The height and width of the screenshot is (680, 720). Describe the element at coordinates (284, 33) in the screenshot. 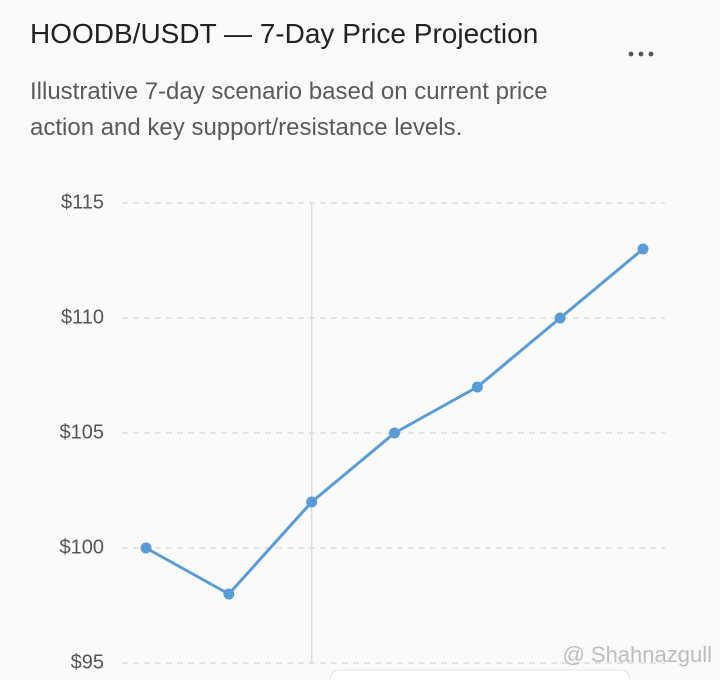

I see `chart-title: HOODB/USDT — 7-Day Price Projection` at that location.